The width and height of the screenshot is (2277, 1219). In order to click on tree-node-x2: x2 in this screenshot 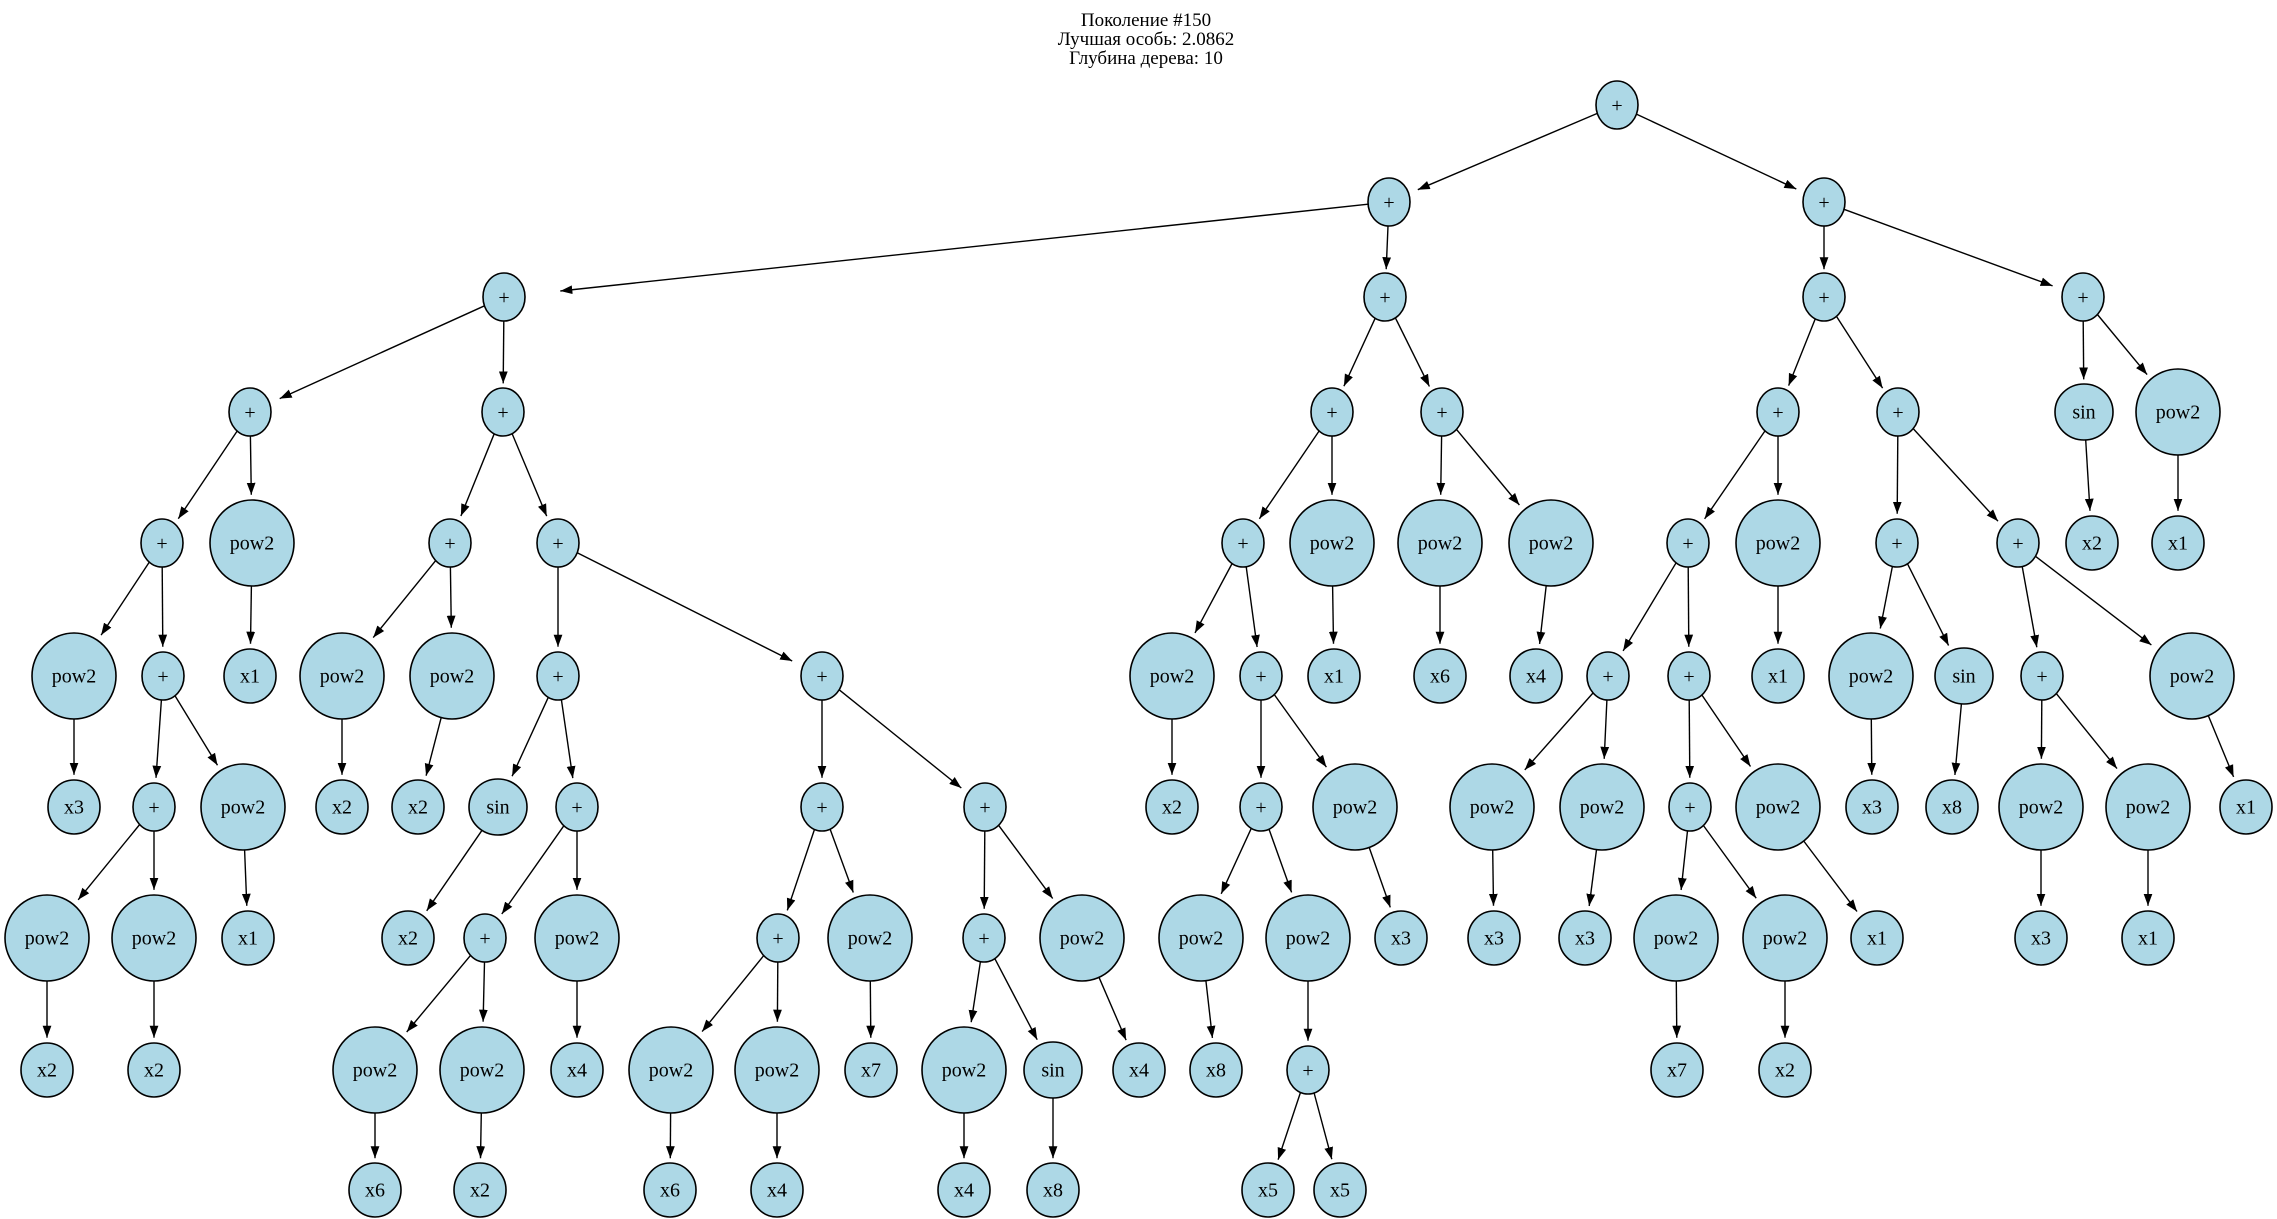, I will do `click(1785, 1070)`.